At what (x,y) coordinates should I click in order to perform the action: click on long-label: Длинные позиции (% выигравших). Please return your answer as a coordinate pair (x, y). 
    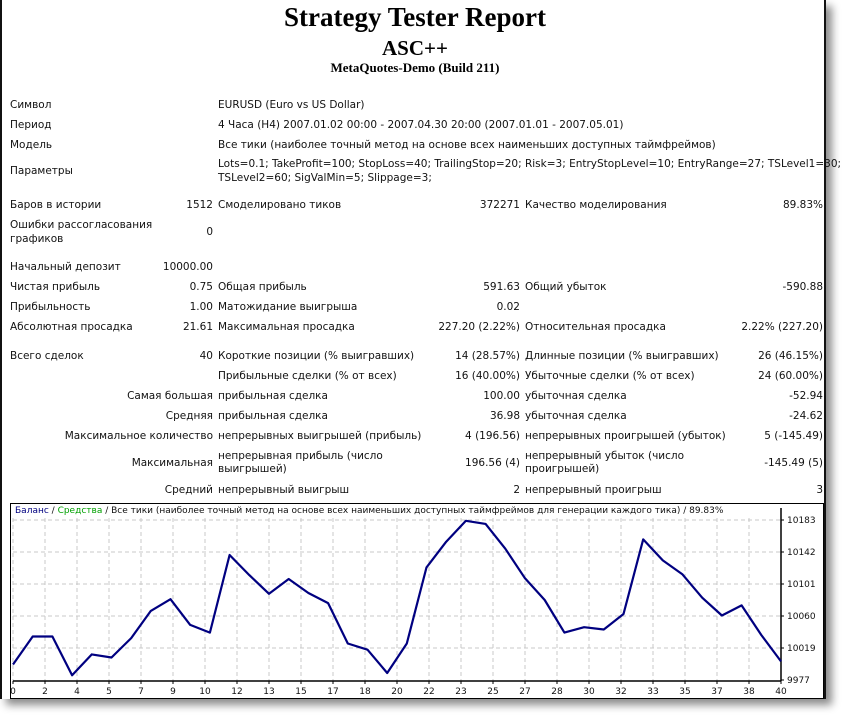
    Looking at the image, I should click on (622, 356).